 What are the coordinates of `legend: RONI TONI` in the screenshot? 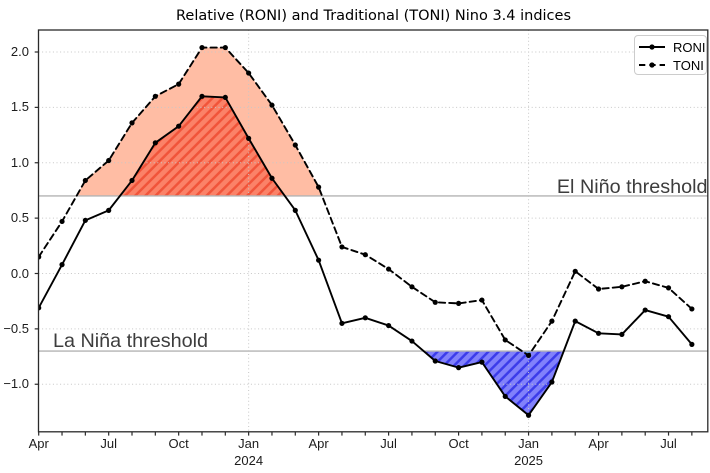 It's located at (670, 55).